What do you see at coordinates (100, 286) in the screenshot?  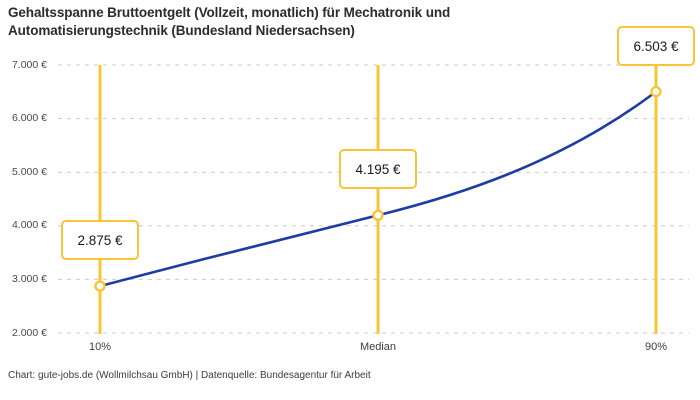 I see `data-point-10pct` at bounding box center [100, 286].